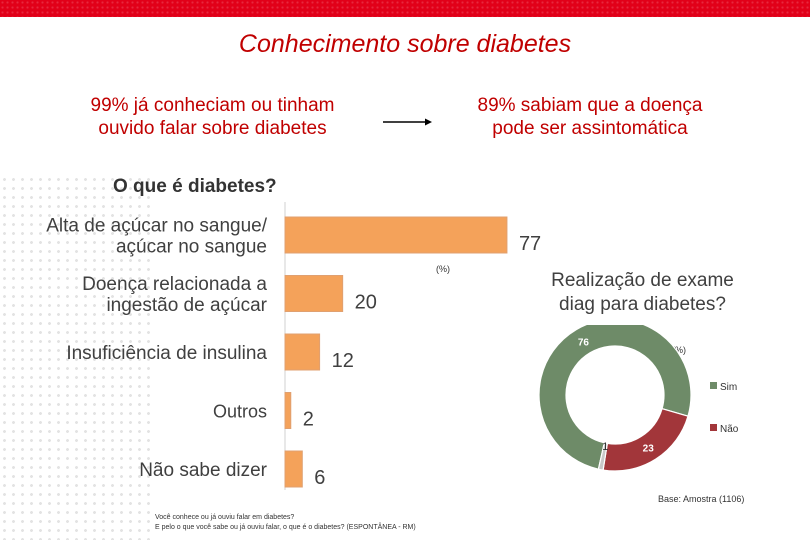 The height and width of the screenshot is (540, 810). I want to click on data-label: 6, so click(319, 478).